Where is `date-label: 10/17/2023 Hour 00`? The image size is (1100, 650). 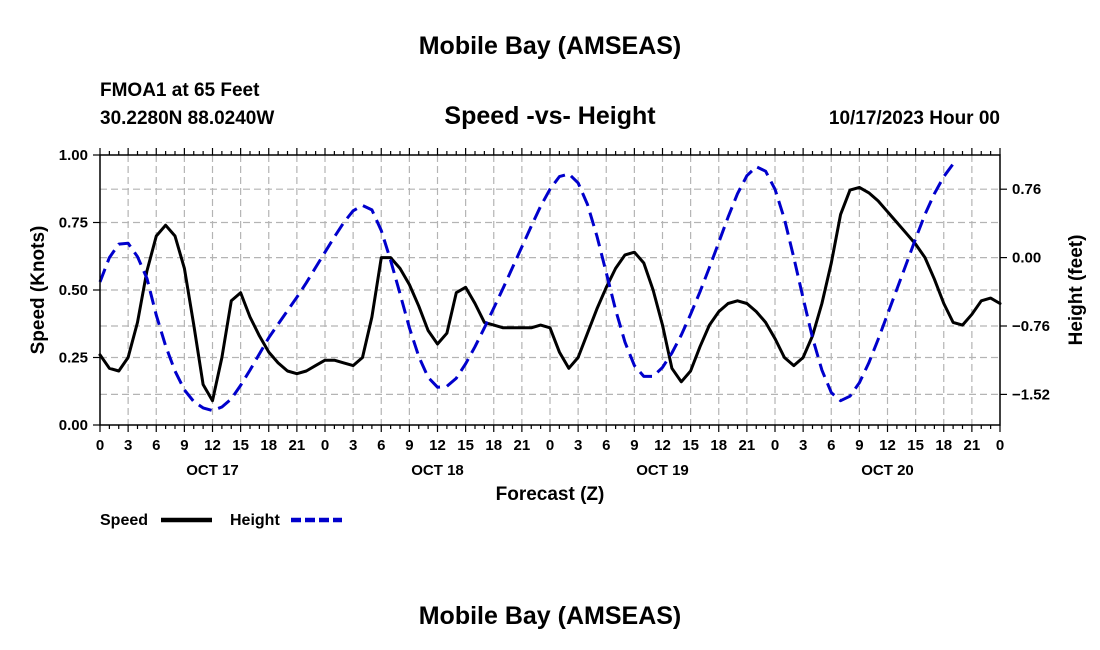
date-label: 10/17/2023 Hour 00 is located at coordinates (914, 118).